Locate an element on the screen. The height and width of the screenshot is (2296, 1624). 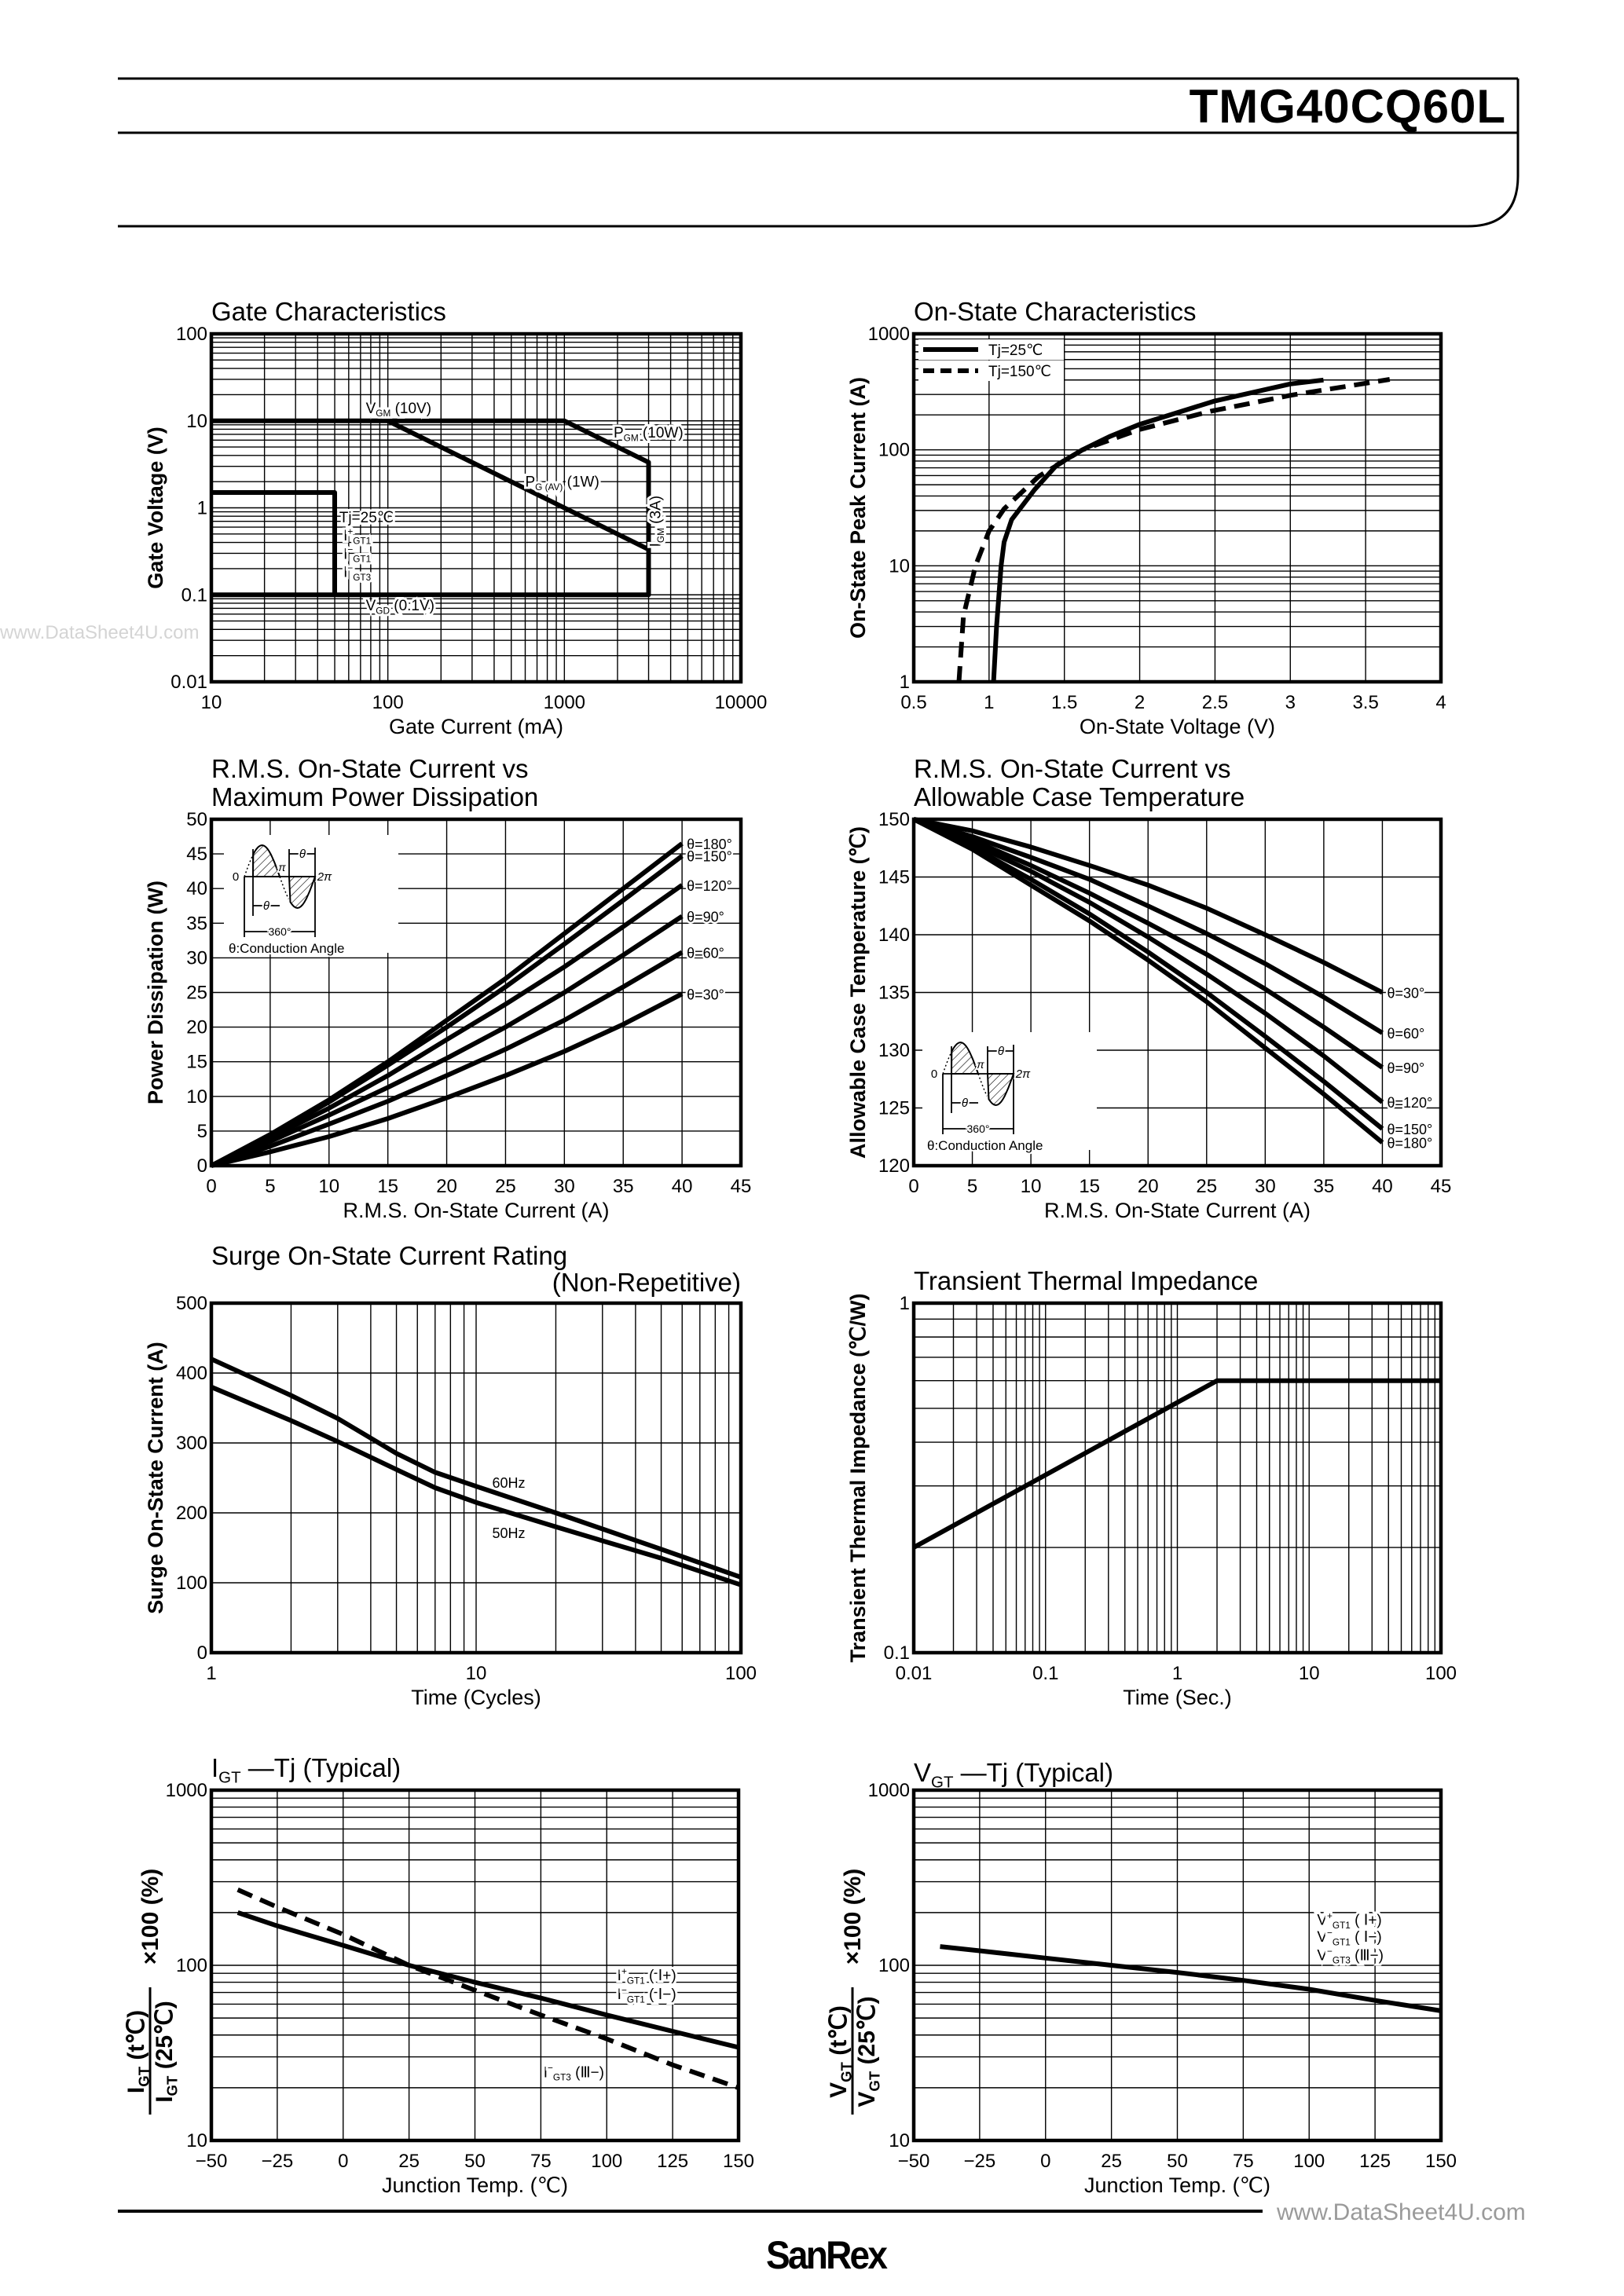
x-tick-label: 40 is located at coordinates (683, 1186).